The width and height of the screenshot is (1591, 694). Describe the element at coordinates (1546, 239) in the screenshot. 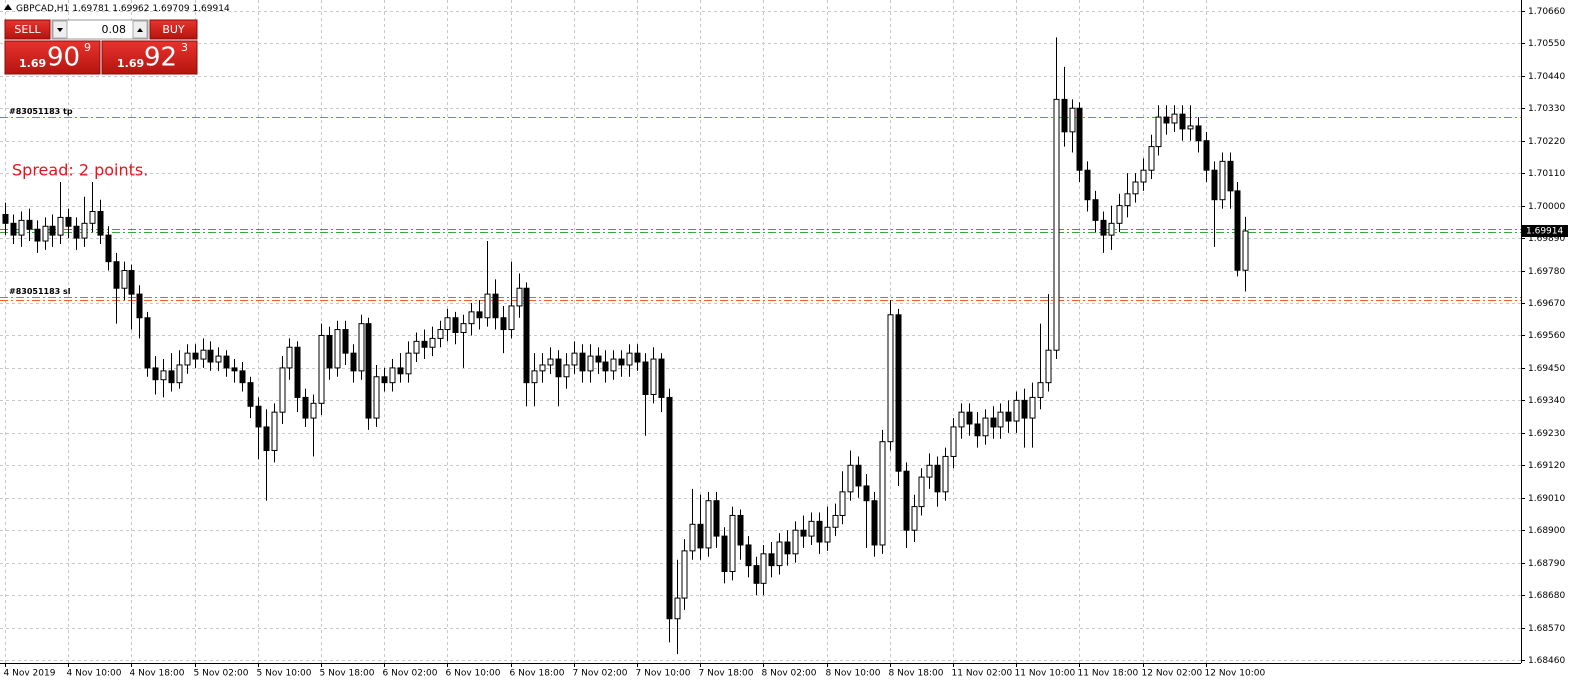

I see `y-tick-label: 1.69890` at that location.